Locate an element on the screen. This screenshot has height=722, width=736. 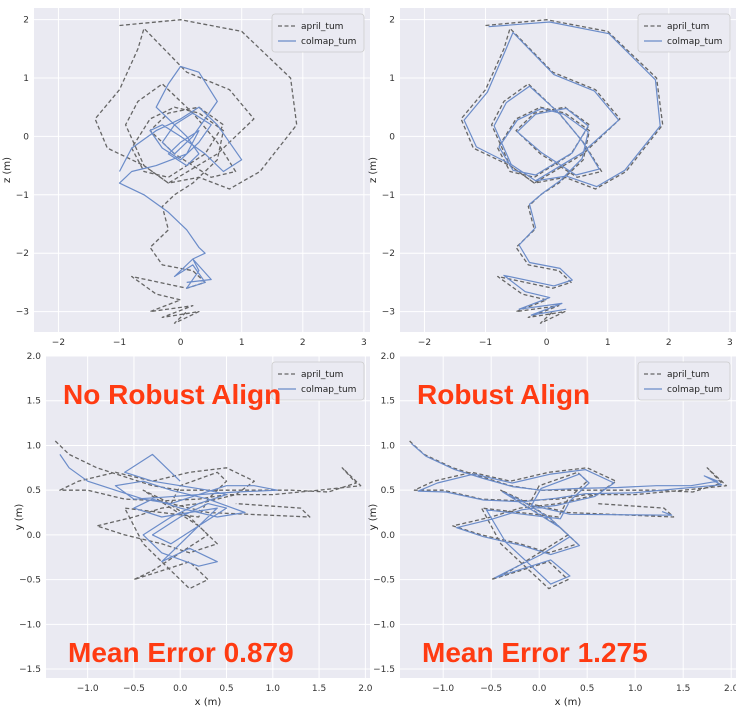
overlay-error: Mean Error 0.879 is located at coordinates (181, 652).